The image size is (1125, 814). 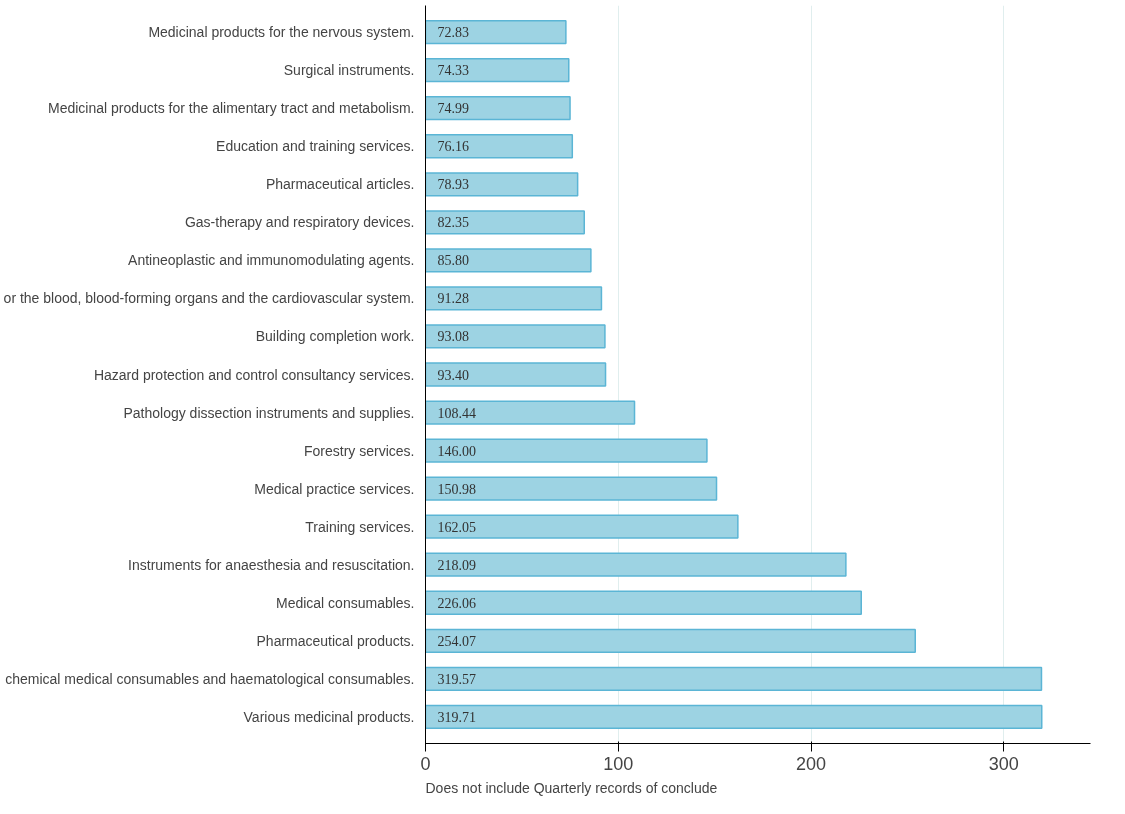 What do you see at coordinates (425, 763) in the screenshot?
I see `x-tick-label: 0` at bounding box center [425, 763].